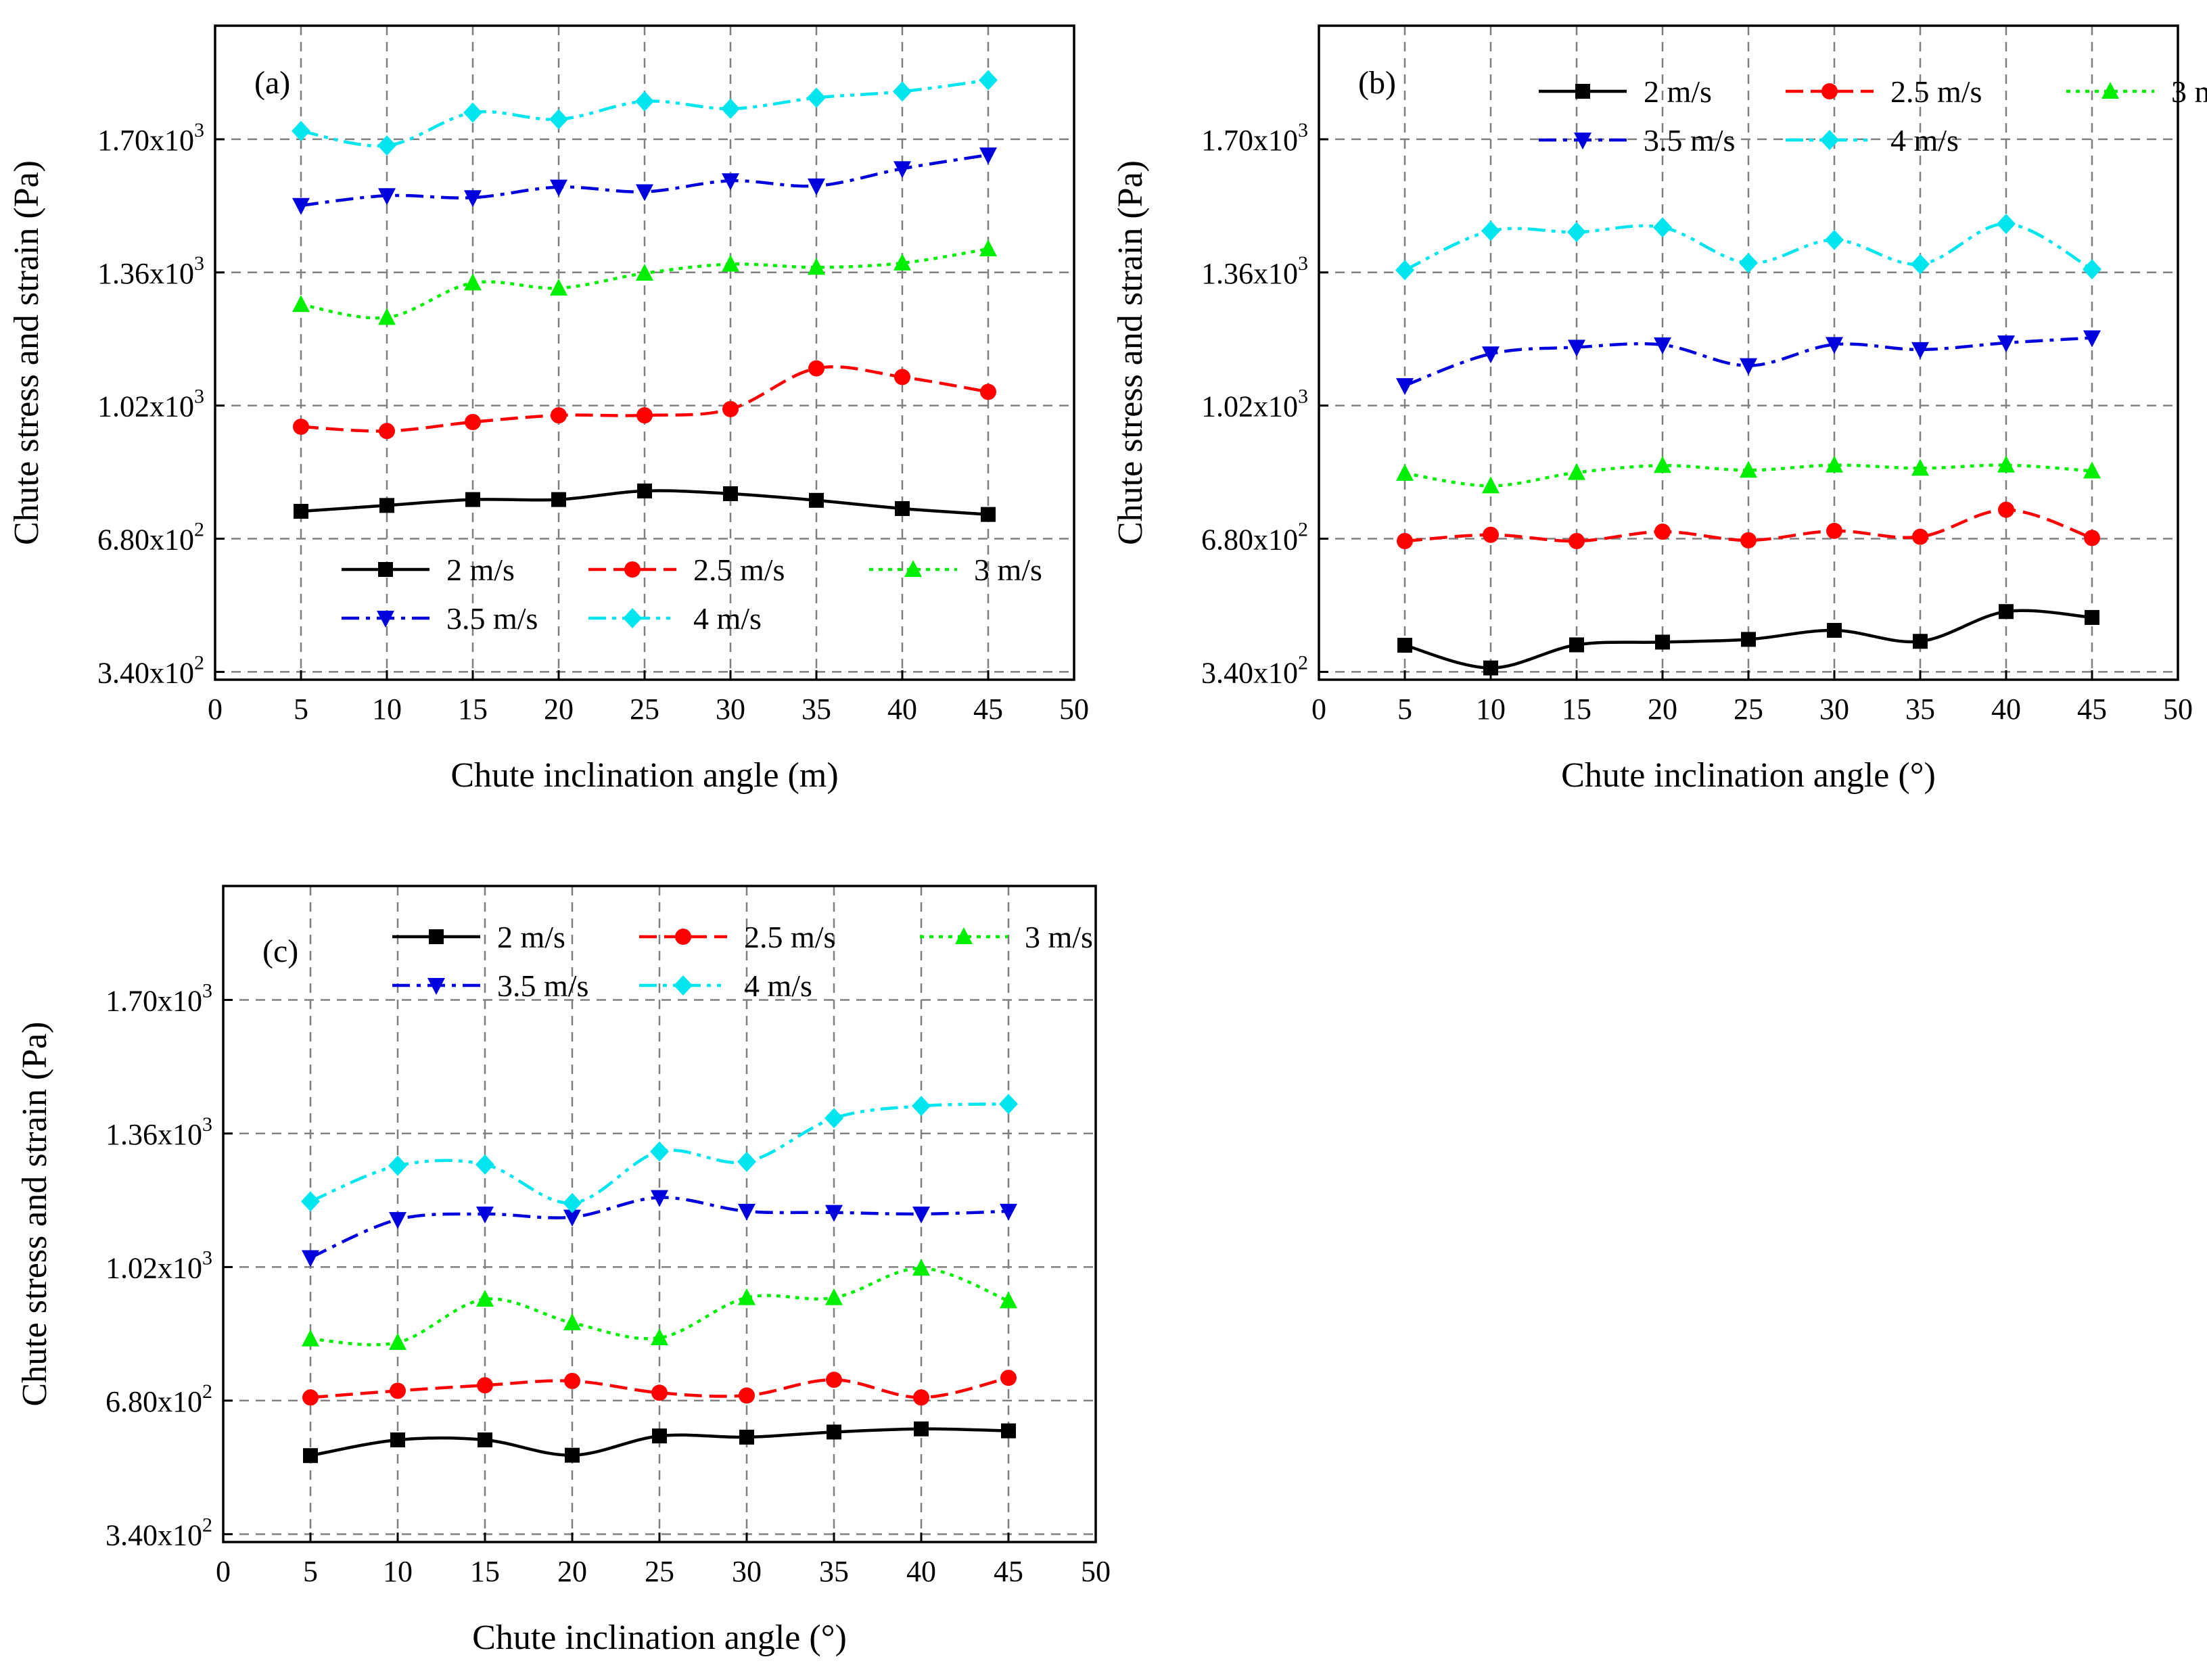  Describe the element at coordinates (686, 570) in the screenshot. I see `legend-item: 2.5 m/s` at that location.